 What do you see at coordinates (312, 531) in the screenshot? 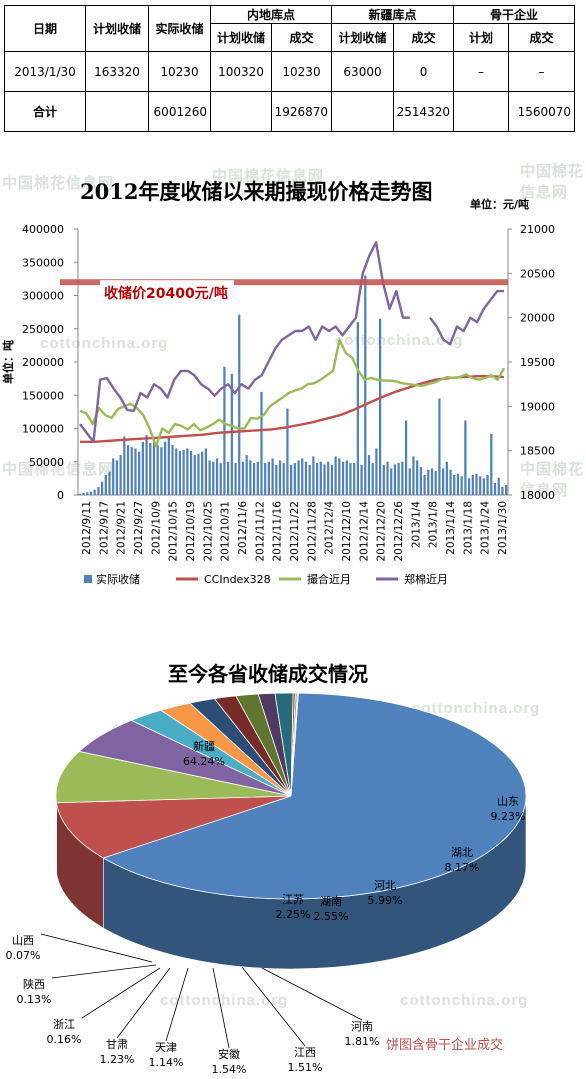
I see `x-tick-label: 2012/11/28` at bounding box center [312, 531].